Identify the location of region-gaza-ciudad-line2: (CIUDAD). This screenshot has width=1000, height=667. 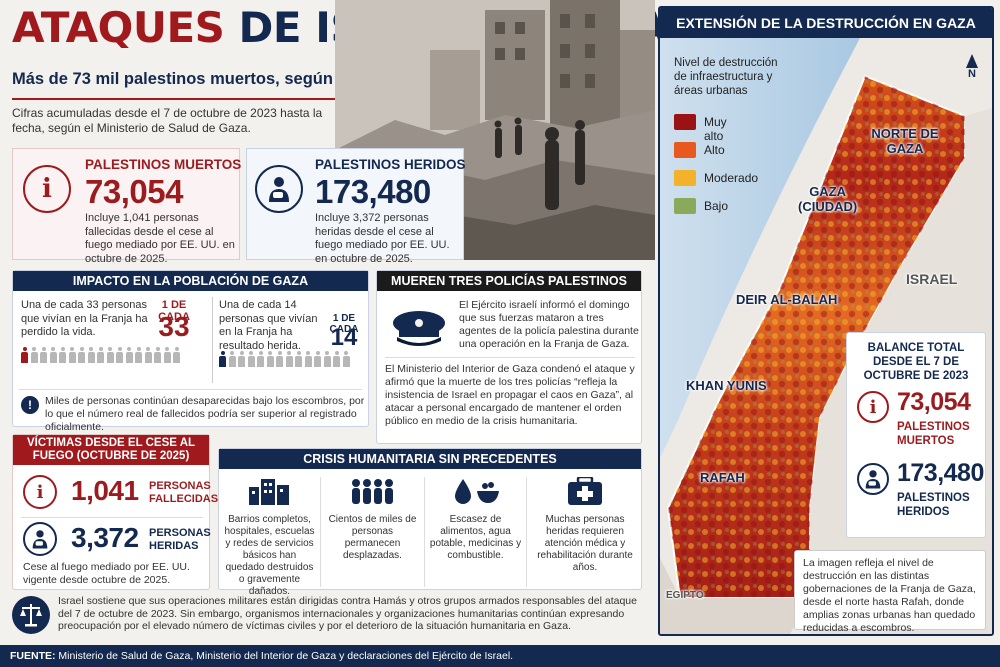
(828, 206).